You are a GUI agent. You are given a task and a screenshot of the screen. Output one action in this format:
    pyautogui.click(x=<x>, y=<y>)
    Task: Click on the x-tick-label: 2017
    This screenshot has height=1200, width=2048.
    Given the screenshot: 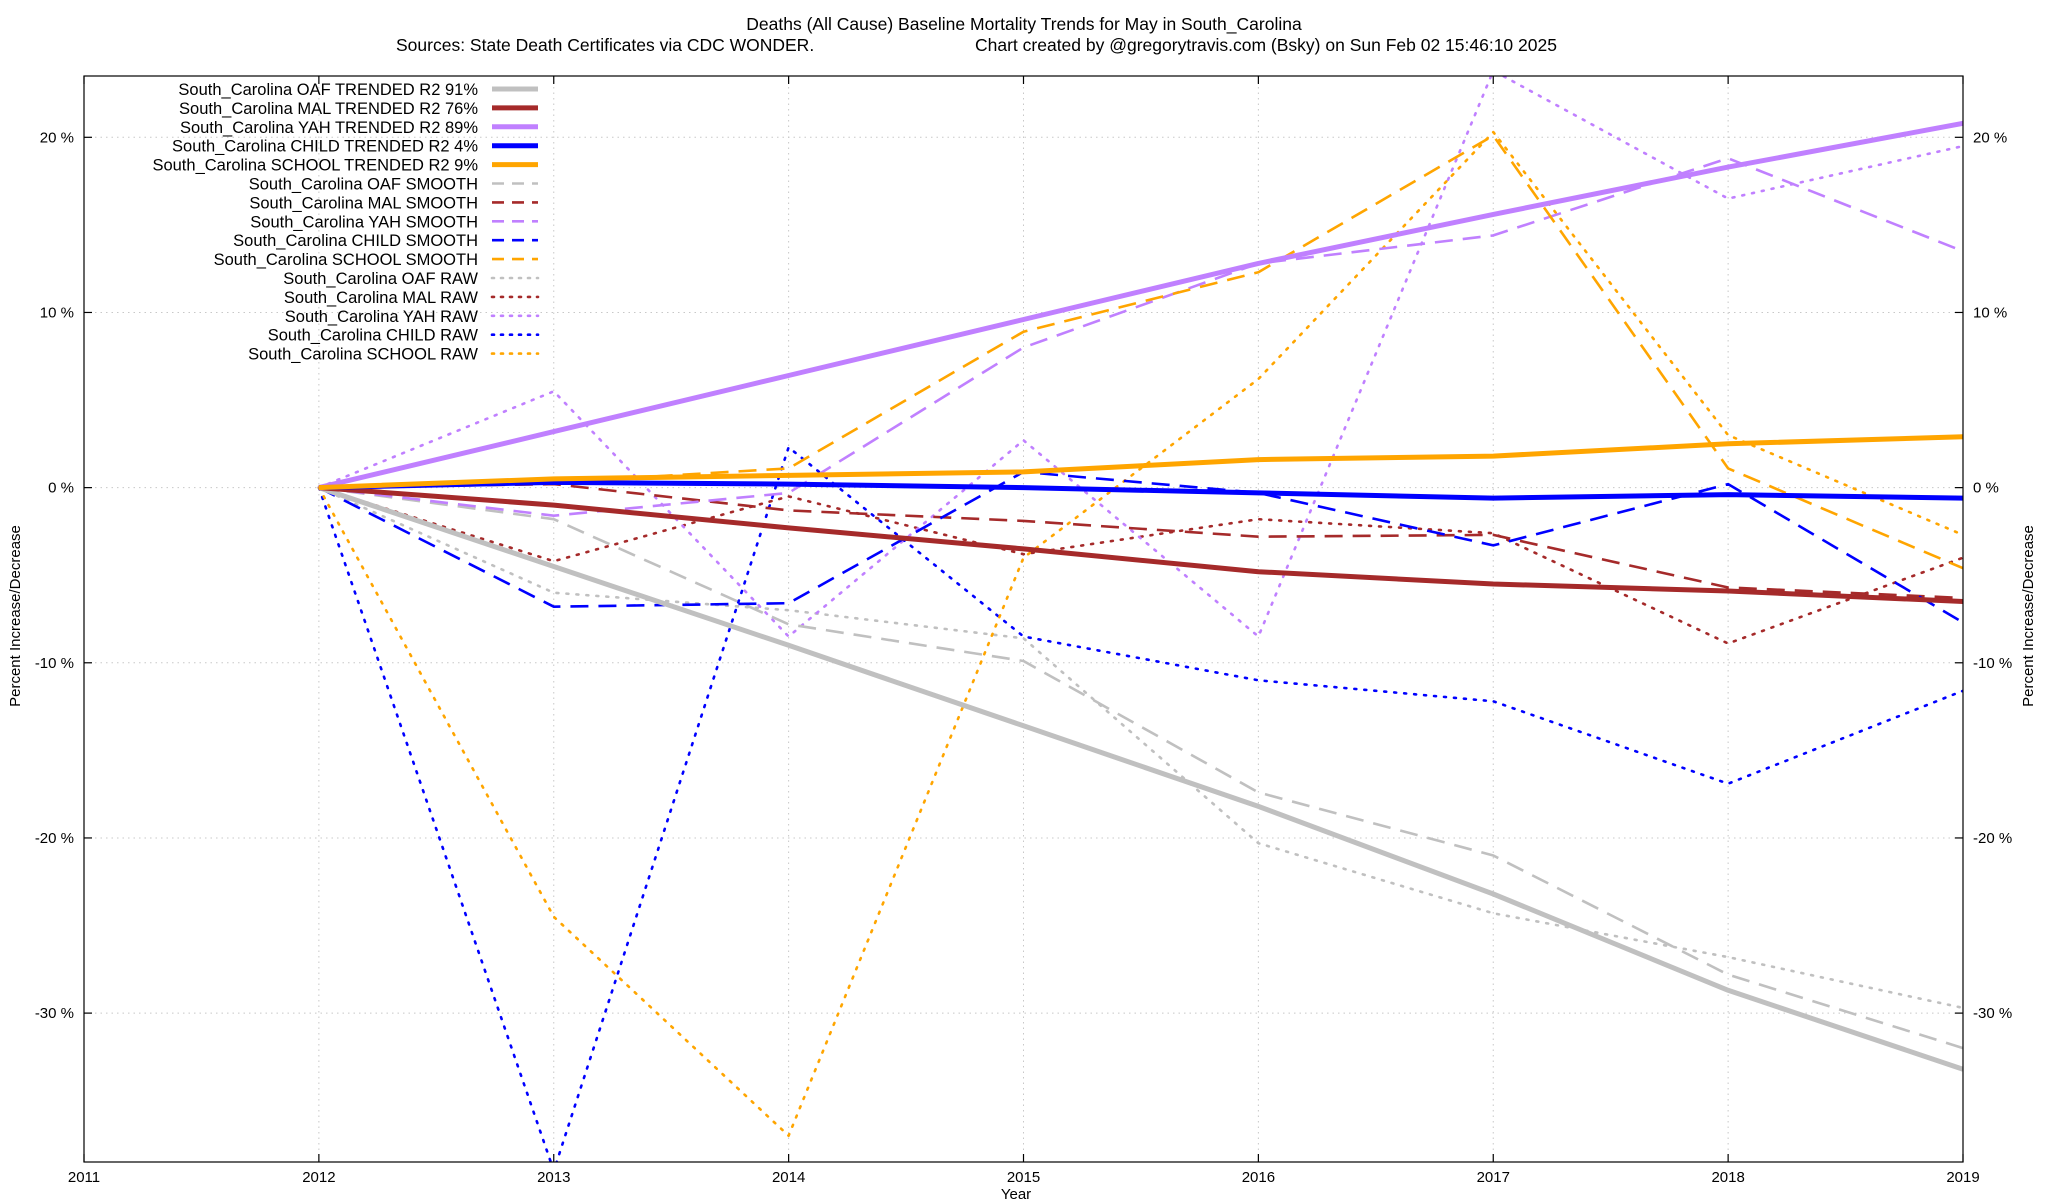 What is the action you would take?
    pyautogui.click(x=1493, y=1177)
    